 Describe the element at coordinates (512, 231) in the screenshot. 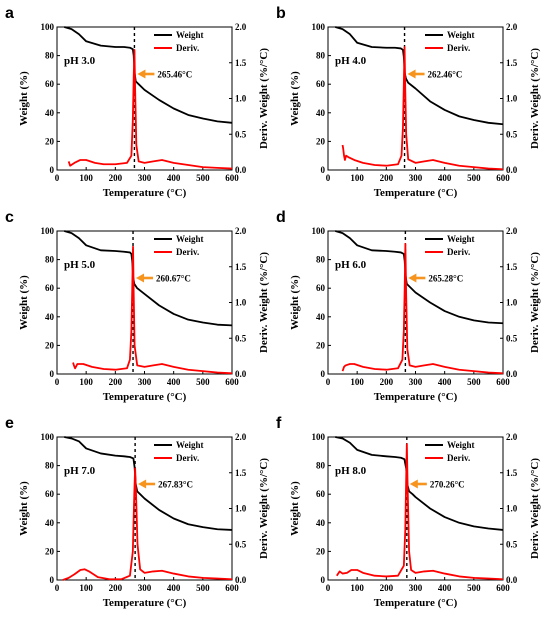

I see `y2-tick-label: 2.0` at that location.